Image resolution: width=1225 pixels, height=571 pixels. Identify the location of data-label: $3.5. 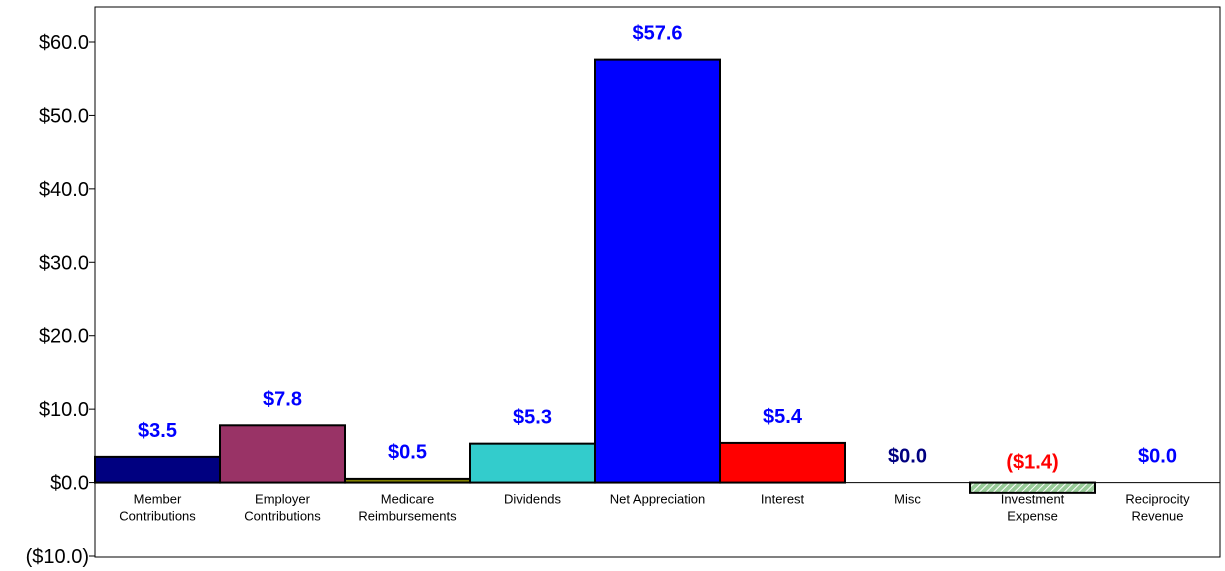
(157, 431).